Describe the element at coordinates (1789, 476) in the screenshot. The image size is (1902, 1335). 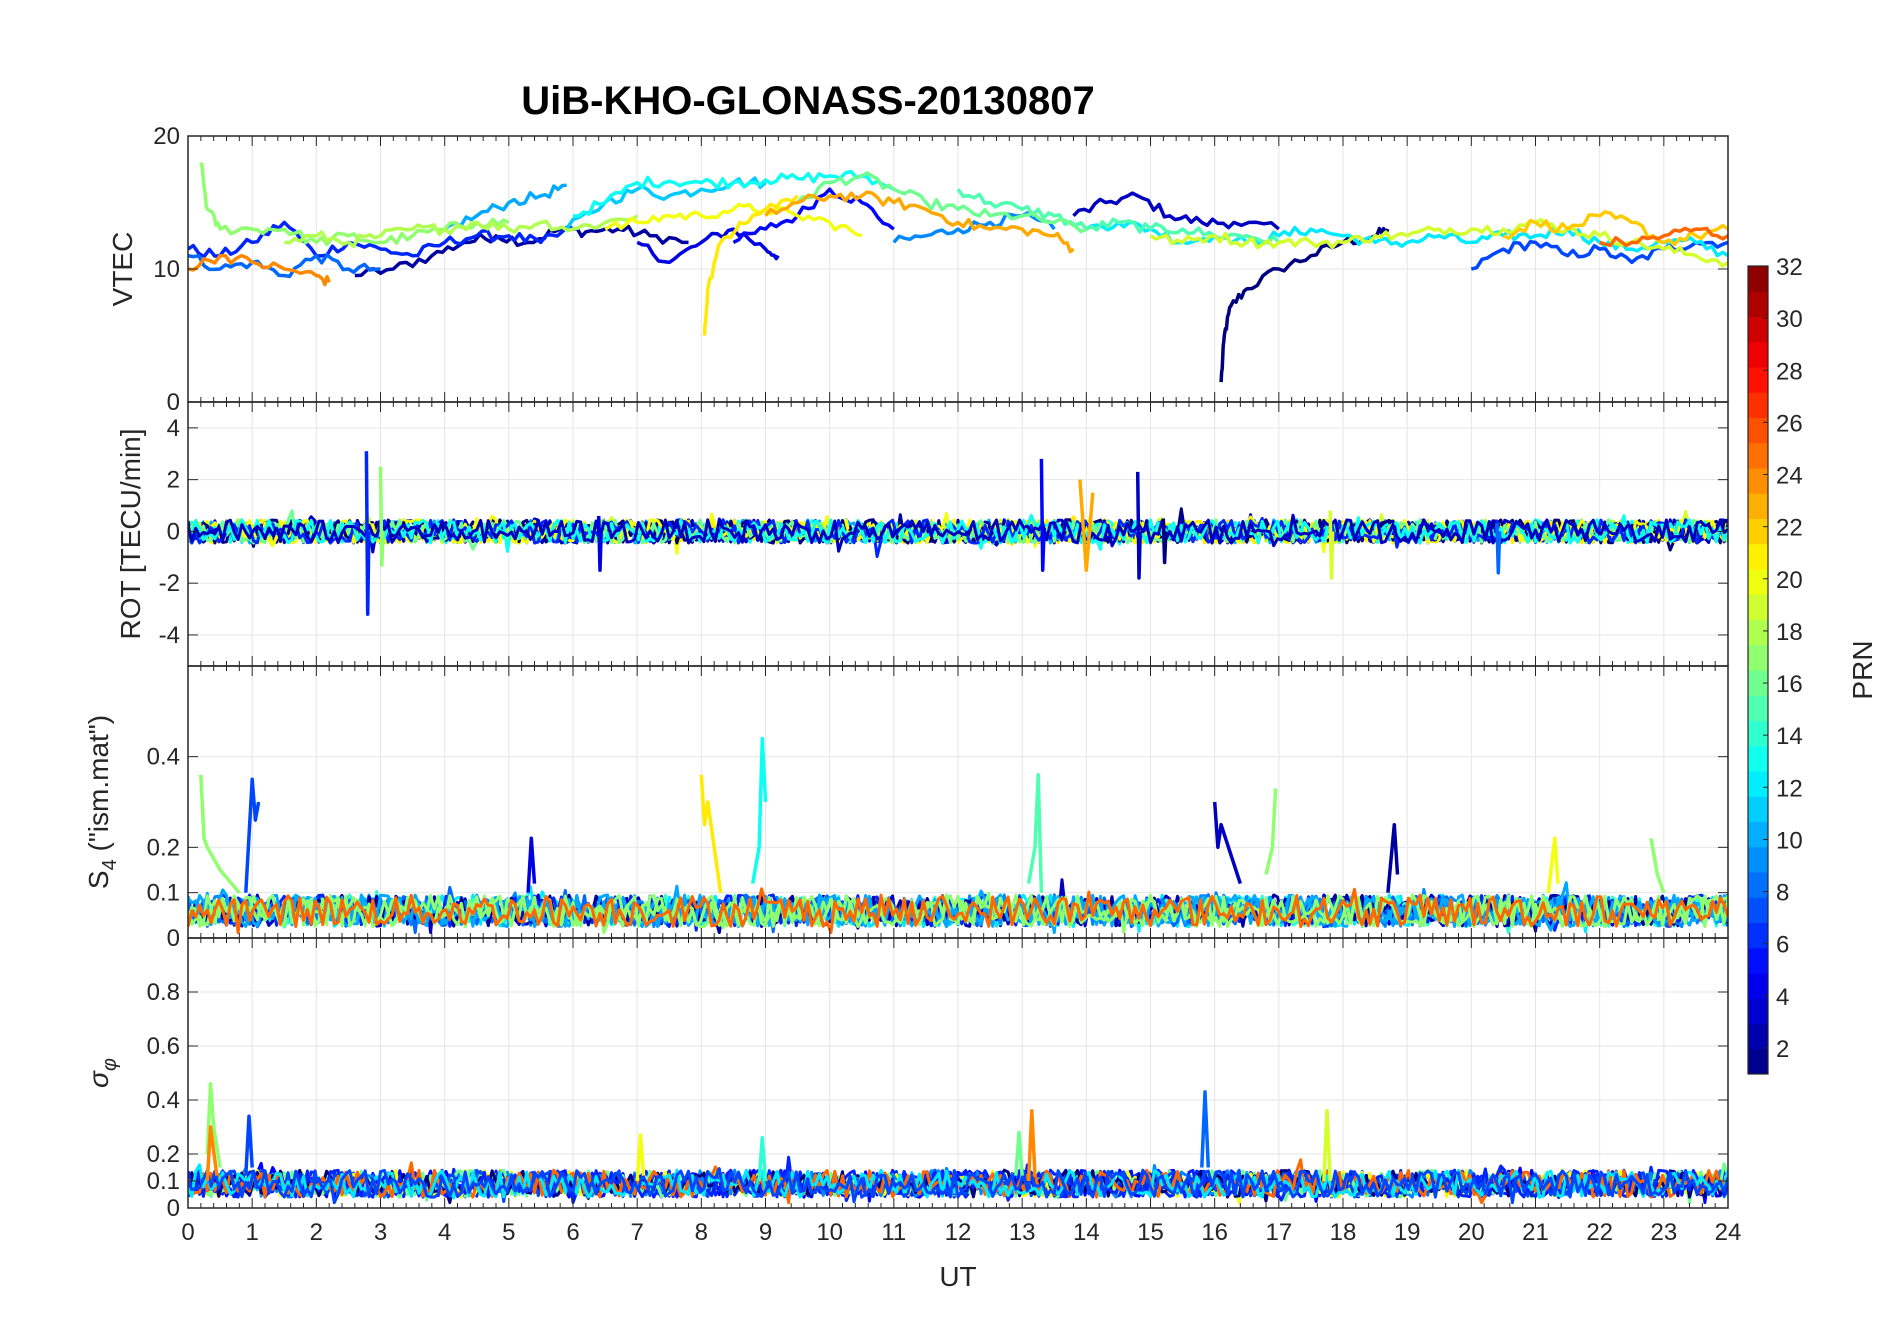
I see `colorbar-tick-label: 24` at that location.